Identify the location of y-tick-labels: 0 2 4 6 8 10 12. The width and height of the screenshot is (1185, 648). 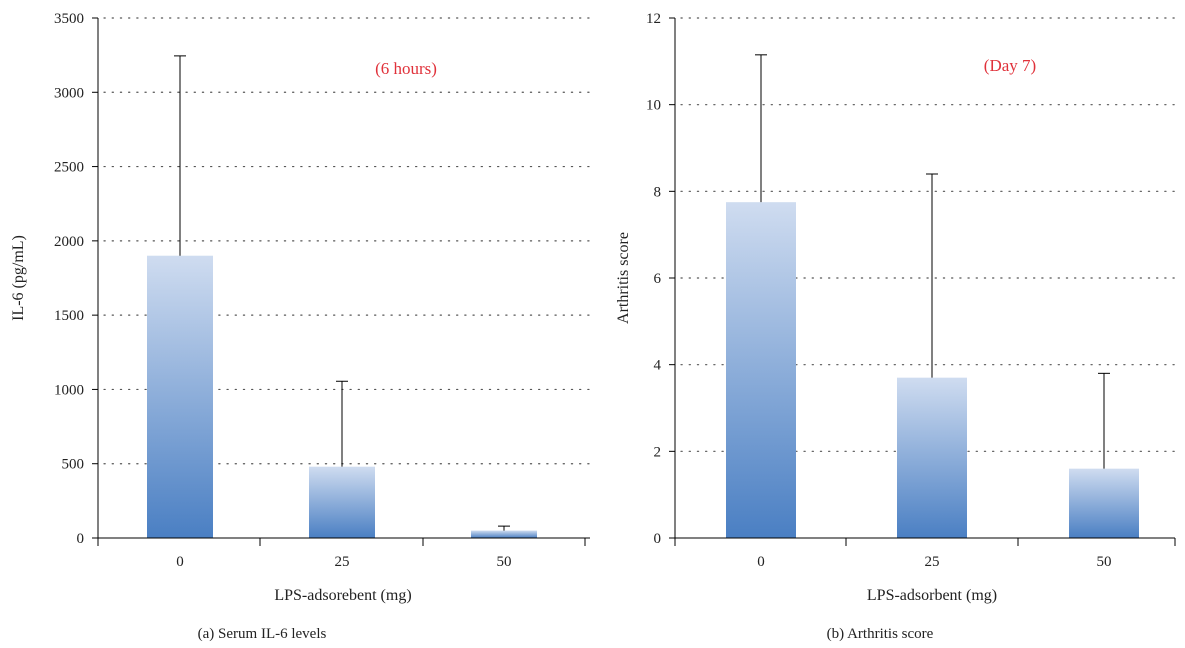
(654, 279).